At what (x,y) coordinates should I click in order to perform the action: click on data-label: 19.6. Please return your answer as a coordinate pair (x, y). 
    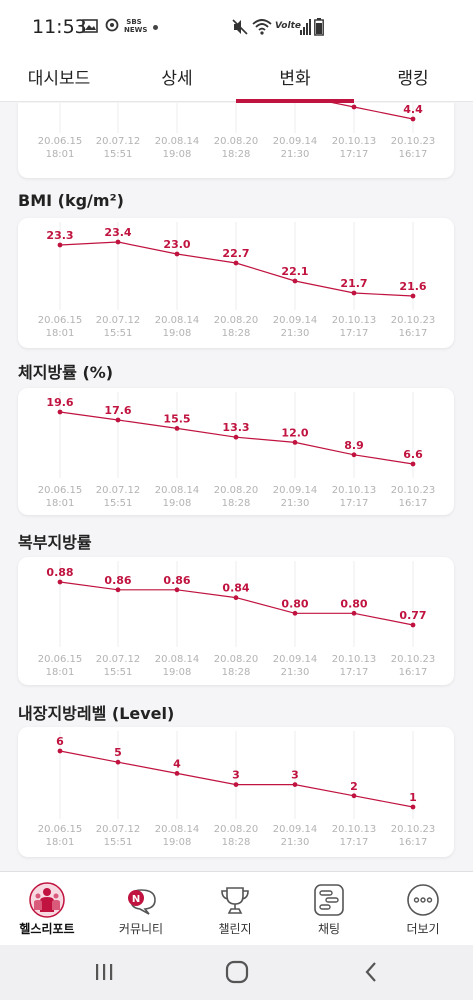
    Looking at the image, I should click on (59, 402).